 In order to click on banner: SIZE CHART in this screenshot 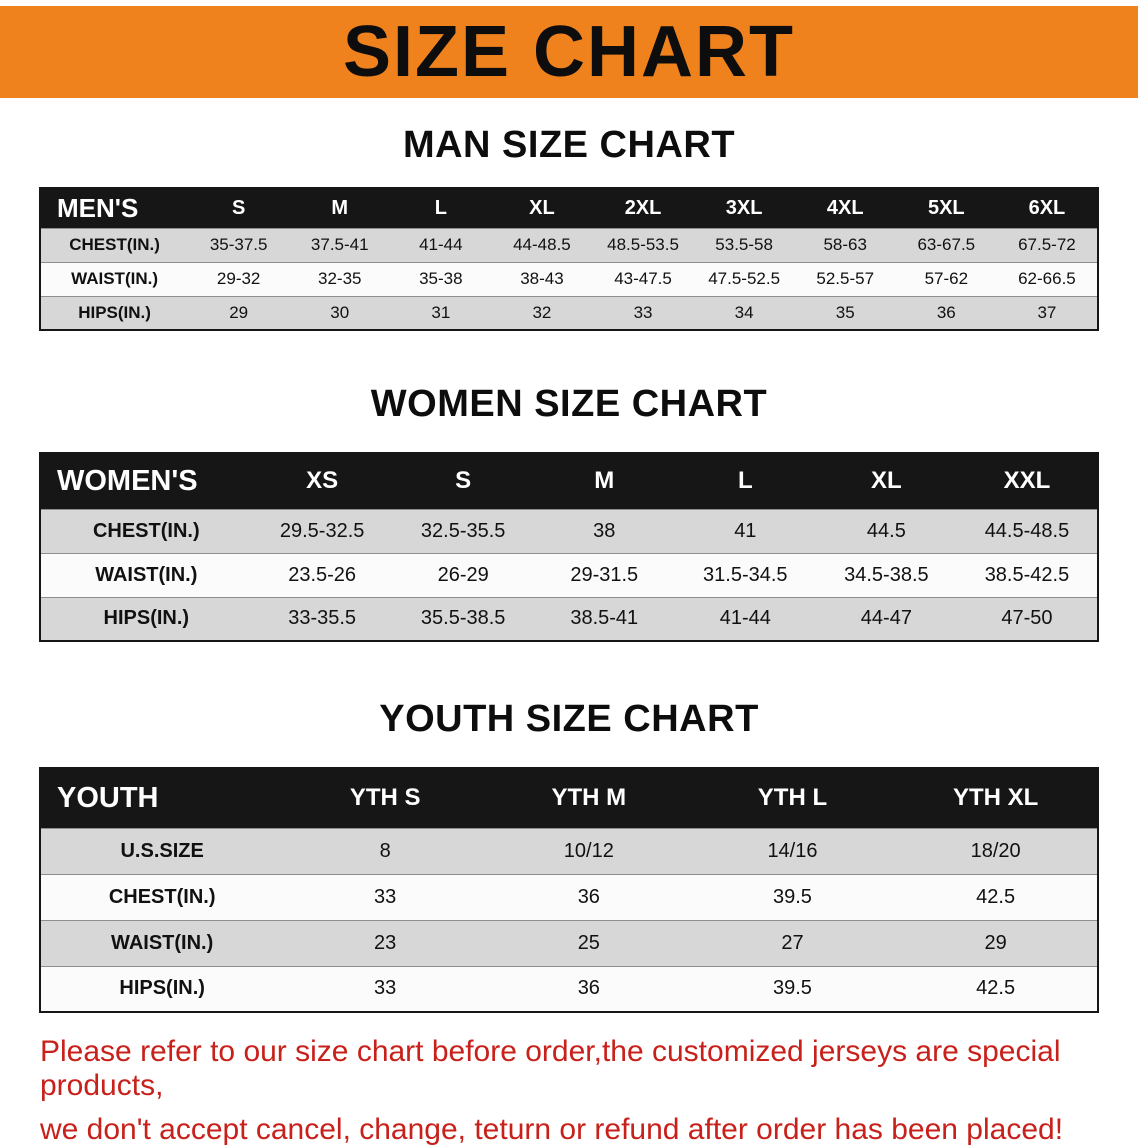, I will do `click(569, 52)`.